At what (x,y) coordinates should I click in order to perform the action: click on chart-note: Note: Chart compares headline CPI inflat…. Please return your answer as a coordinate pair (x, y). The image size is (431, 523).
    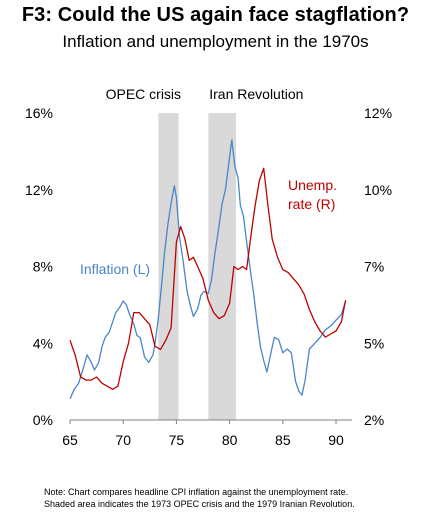
    Looking at the image, I should click on (234, 498).